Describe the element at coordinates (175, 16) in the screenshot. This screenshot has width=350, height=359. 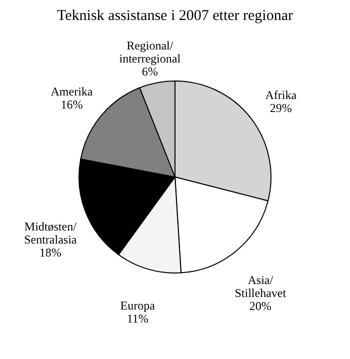
I see `chart-title: Teknisk assistanse i 2007 etter regionar` at that location.